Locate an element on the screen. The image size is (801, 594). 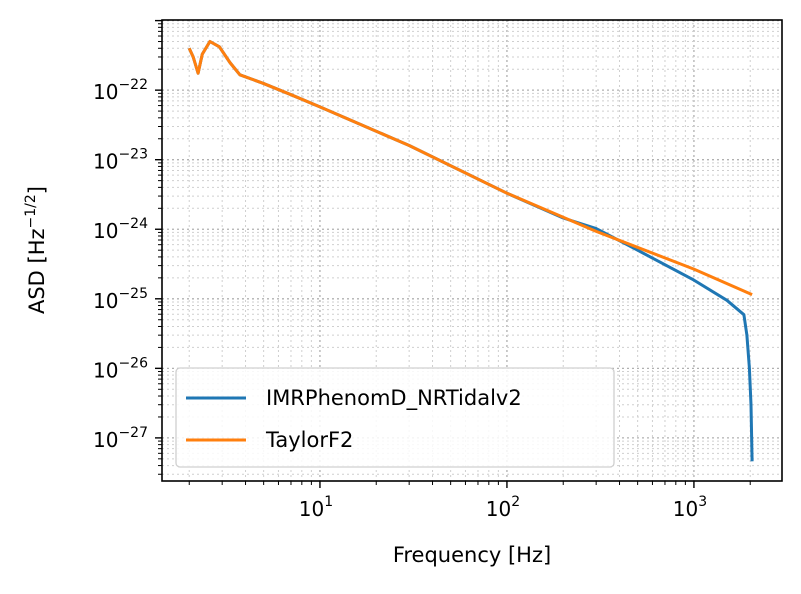
y-tick-label: 10−23 is located at coordinates (120, 160).